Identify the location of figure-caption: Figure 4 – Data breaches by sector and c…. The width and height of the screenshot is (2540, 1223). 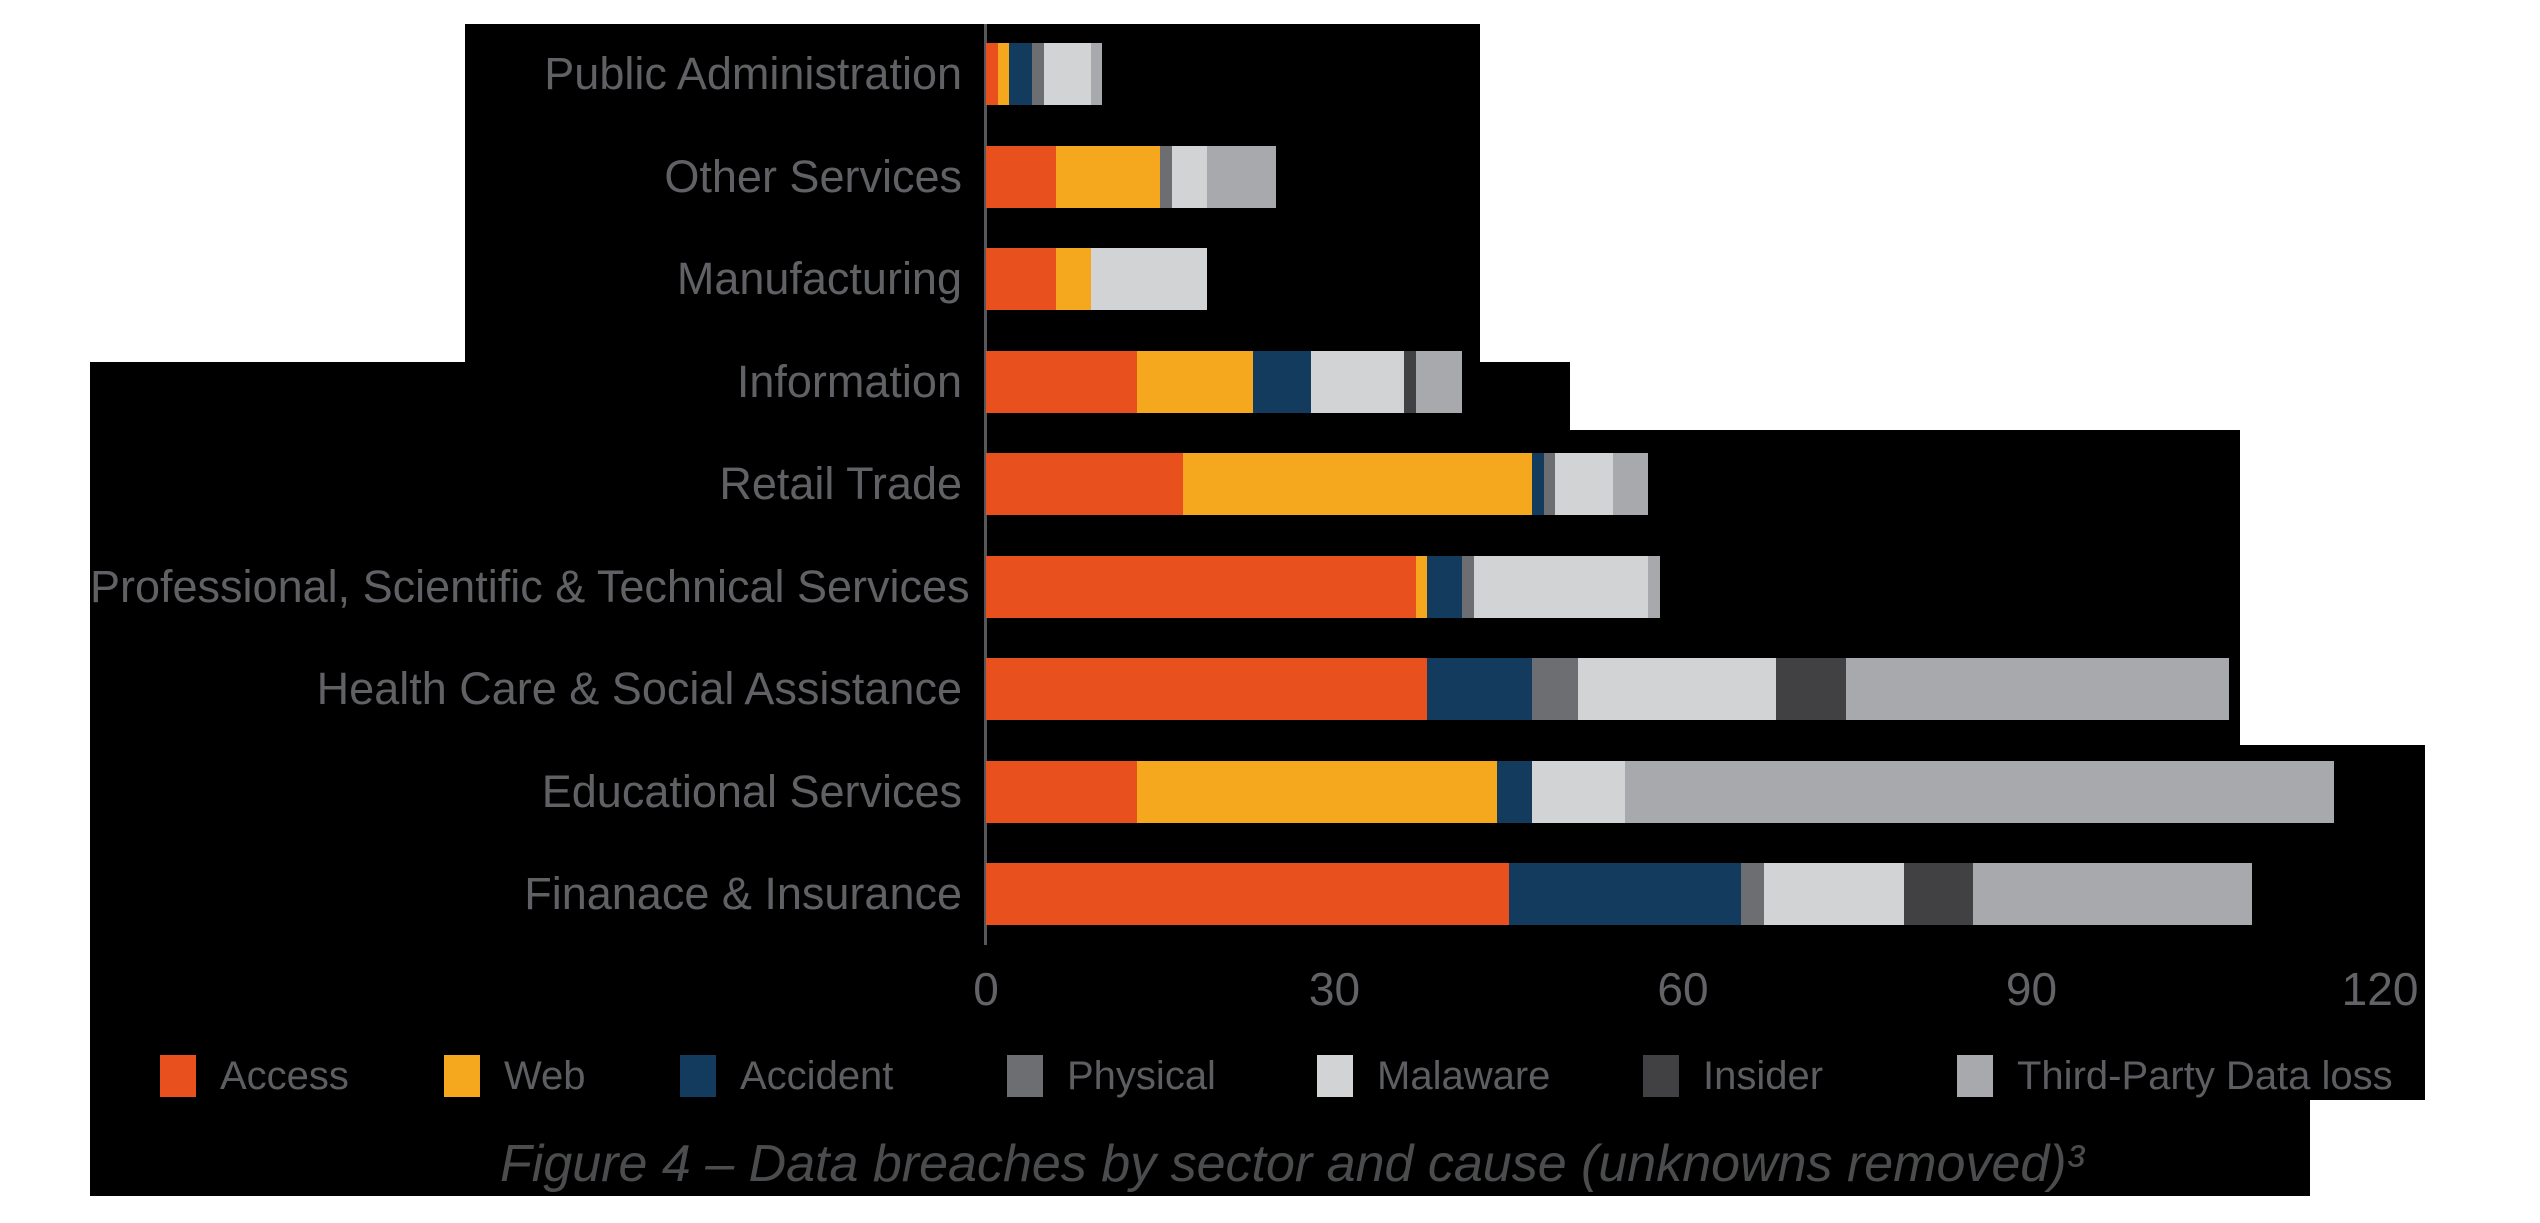
(1292, 1164).